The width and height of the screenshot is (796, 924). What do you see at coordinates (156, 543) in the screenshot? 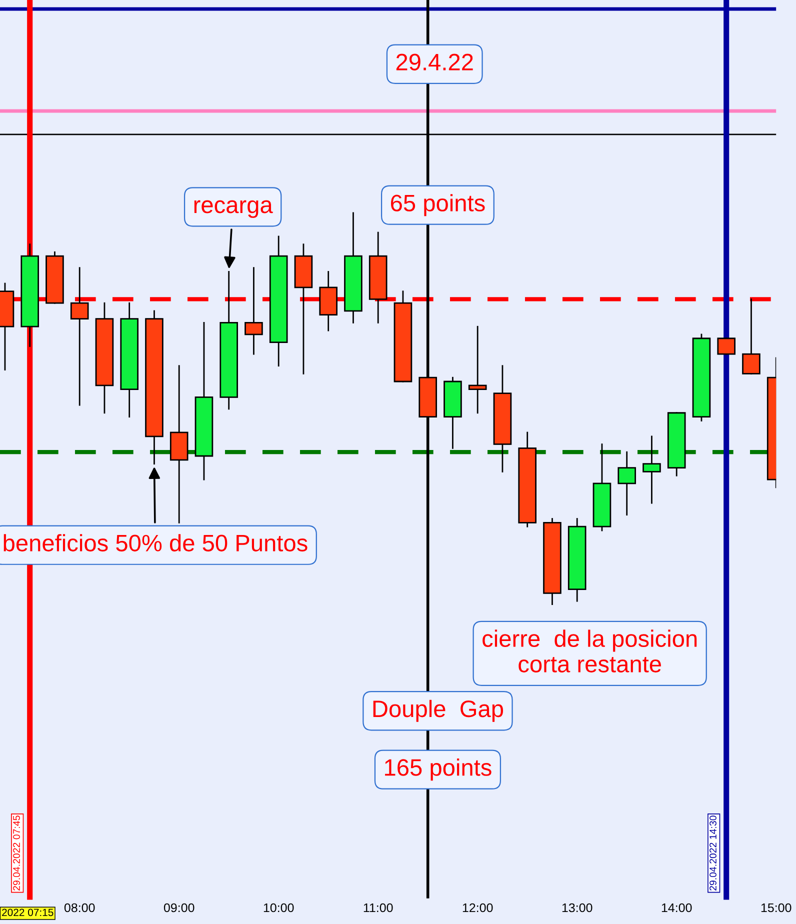
I see `annotation: beneficios 50% de 50 Puntos` at bounding box center [156, 543].